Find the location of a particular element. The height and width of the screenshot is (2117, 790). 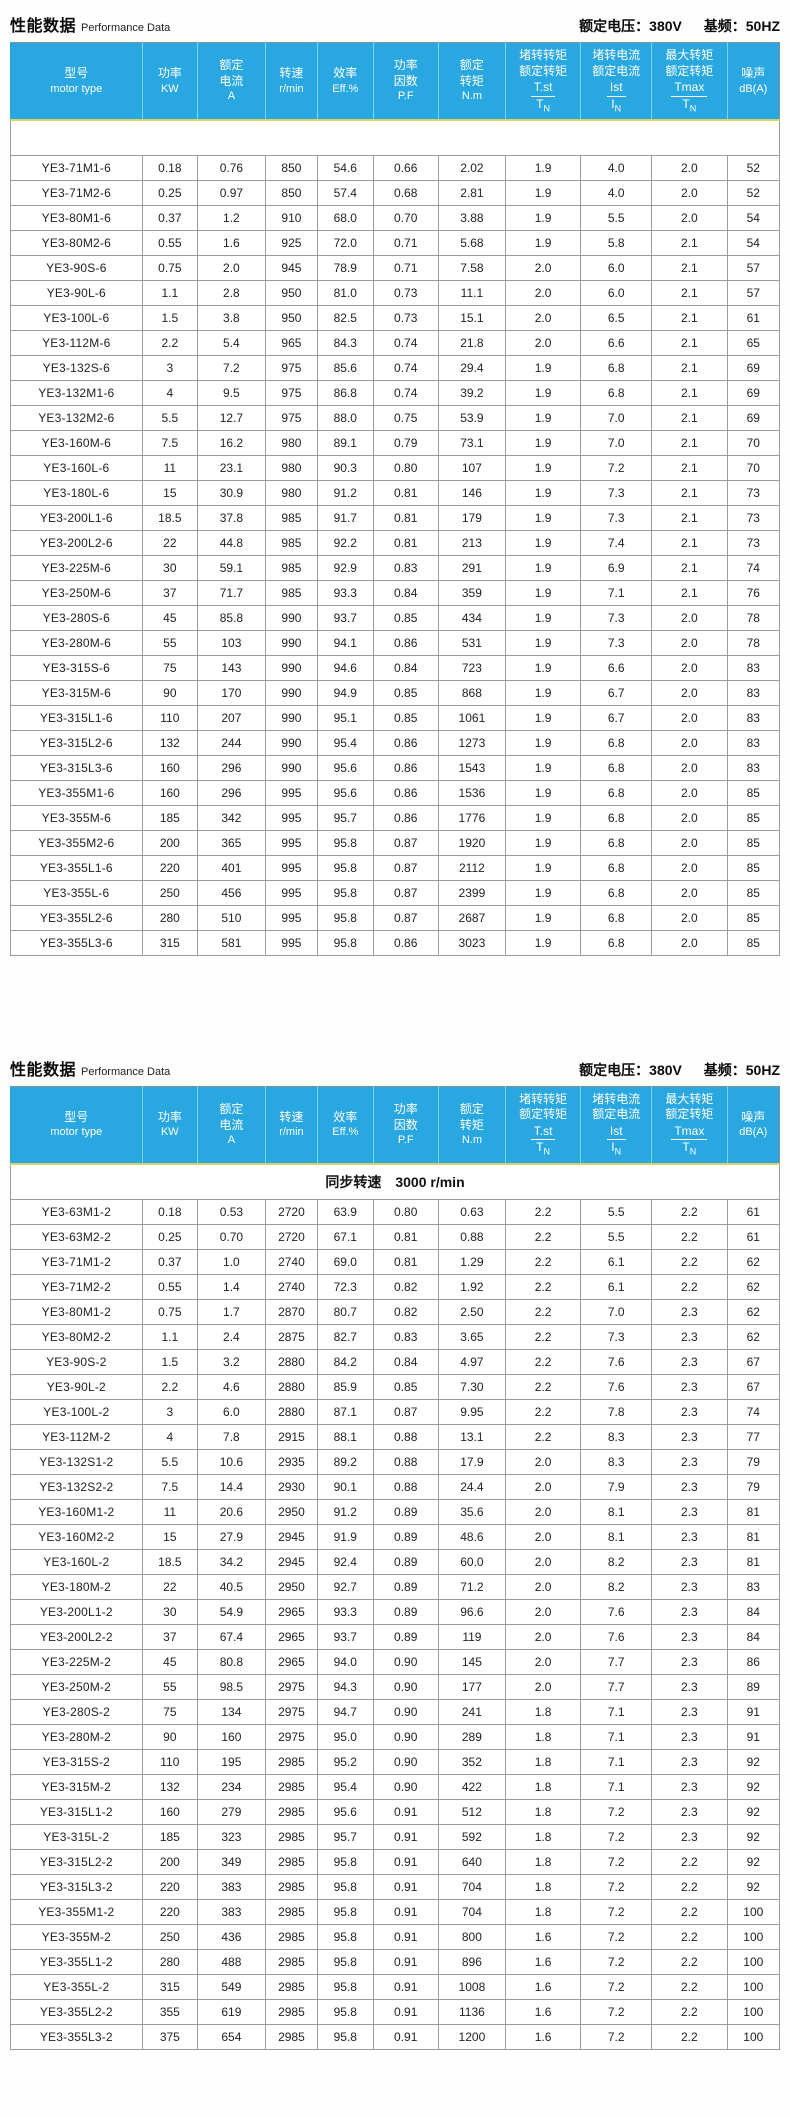

cell-noise: 92 is located at coordinates (753, 1811).